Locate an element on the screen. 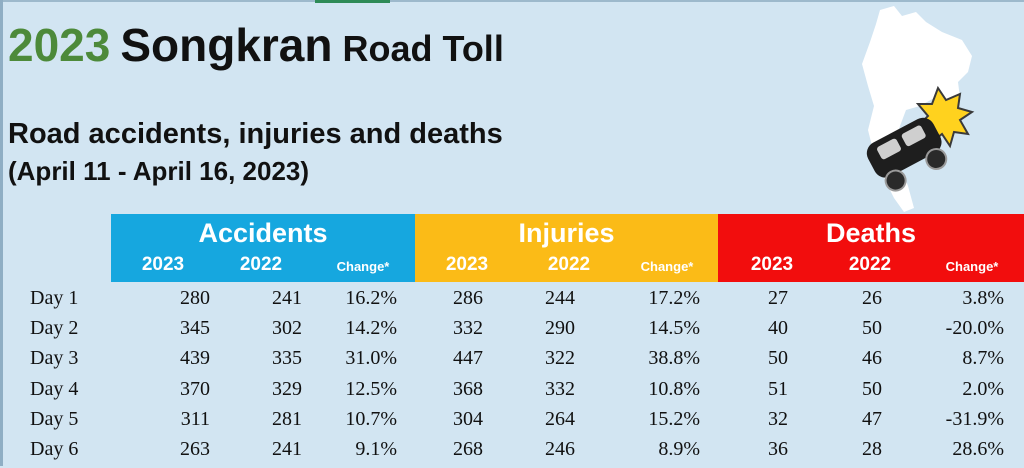 This screenshot has height=468, width=1024. table-cell-injuries-2022: 244 is located at coordinates (560, 298).